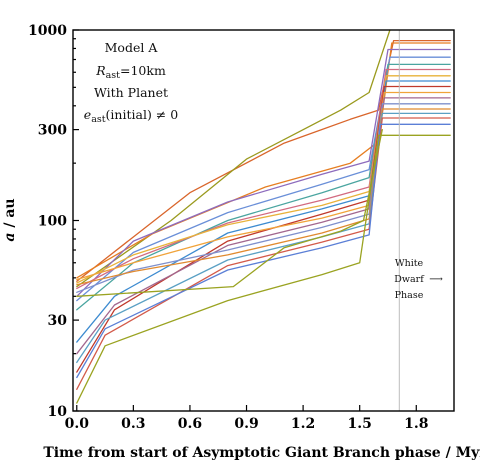 The width and height of the screenshot is (480, 464). I want to click on radius-value: =10km, so click(143, 70).